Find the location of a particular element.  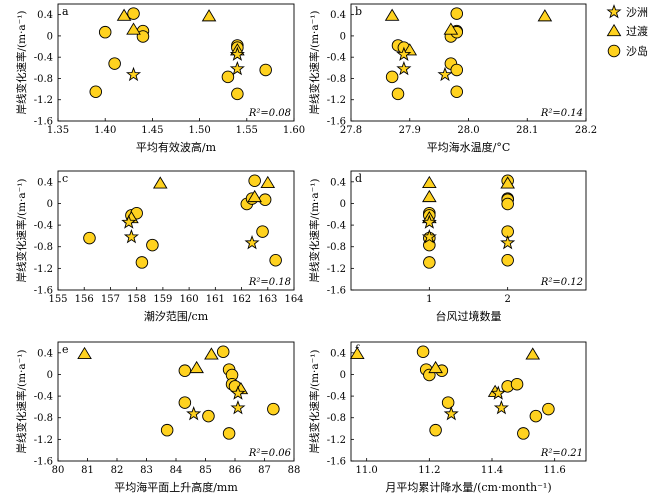

x-tick-label: 88 is located at coordinates (294, 470).